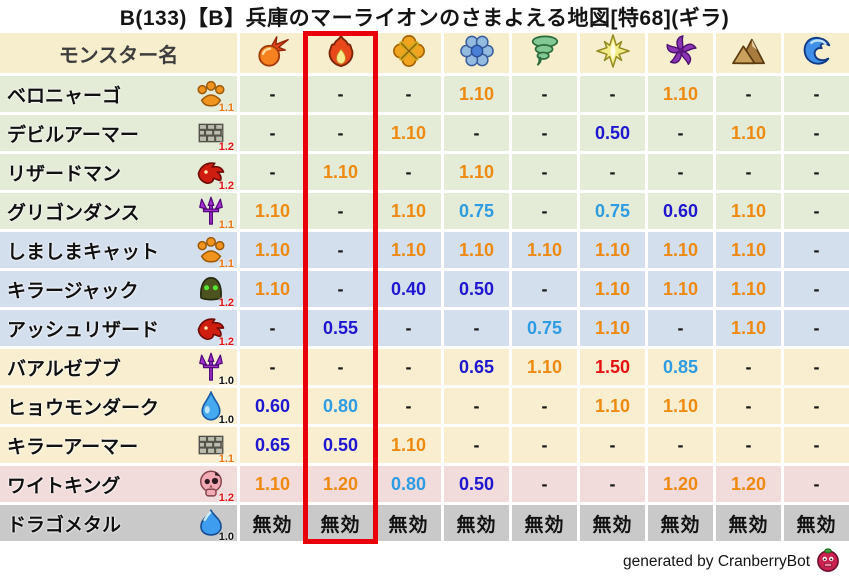 Image resolution: width=849 pixels, height=583 pixels. Describe the element at coordinates (612, 367) in the screenshot. I see `resistance-cell: 1.50` at that location.